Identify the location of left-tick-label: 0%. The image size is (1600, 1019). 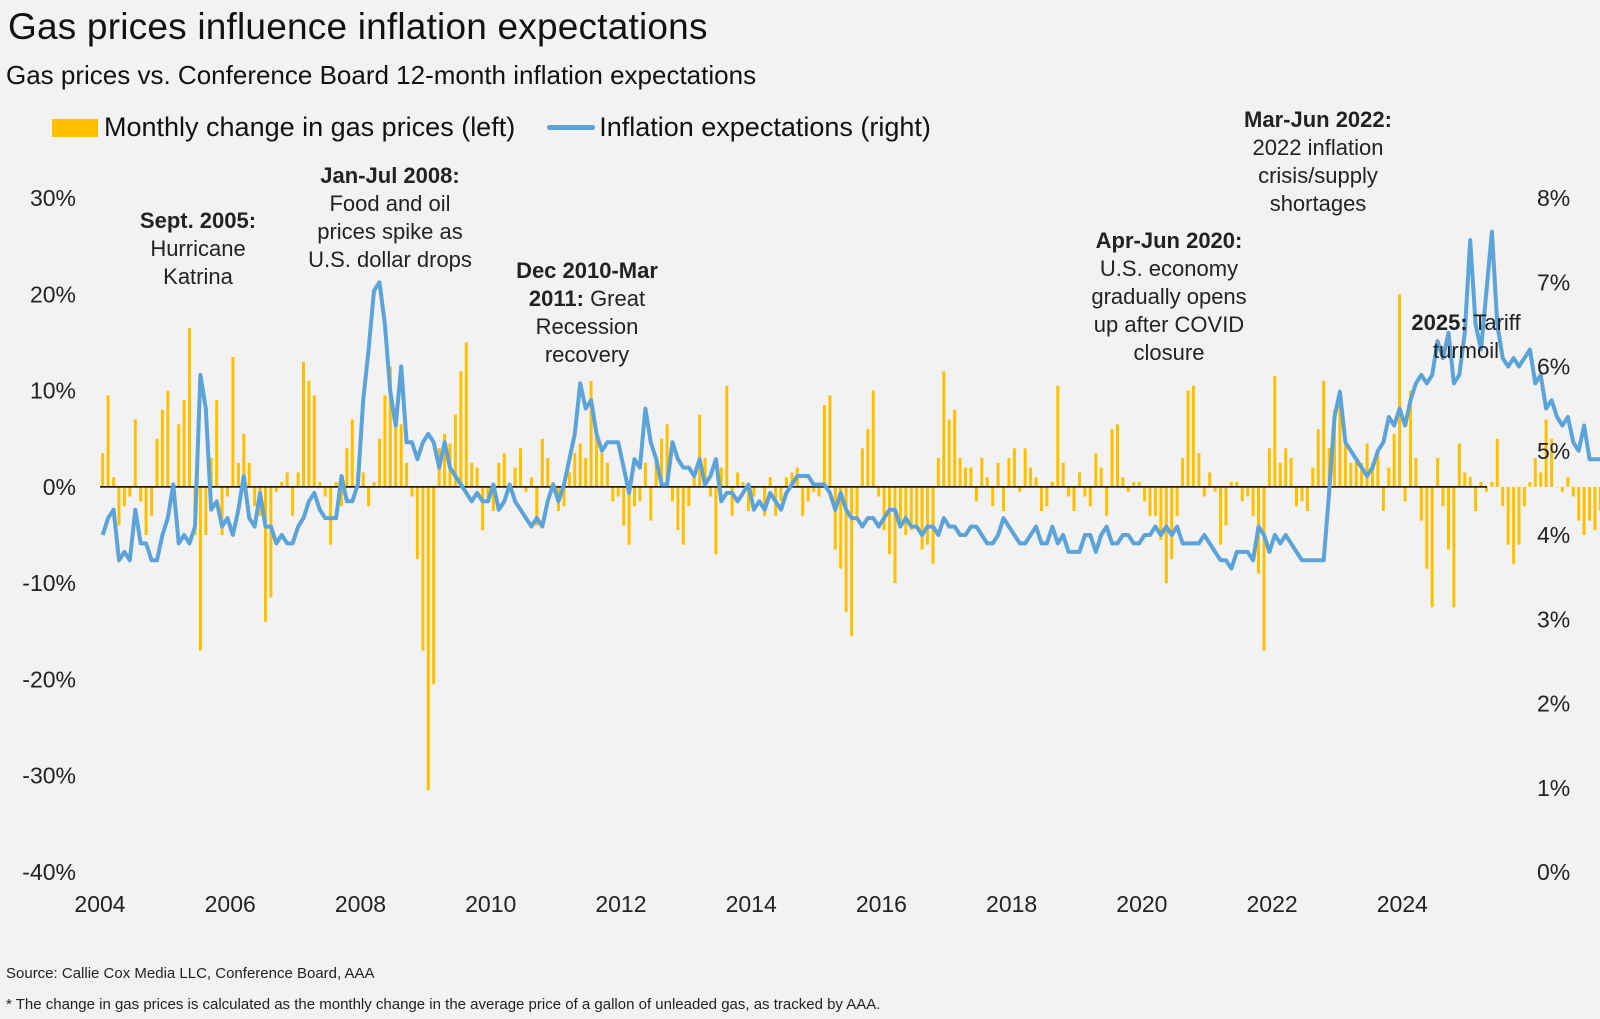
(59, 487).